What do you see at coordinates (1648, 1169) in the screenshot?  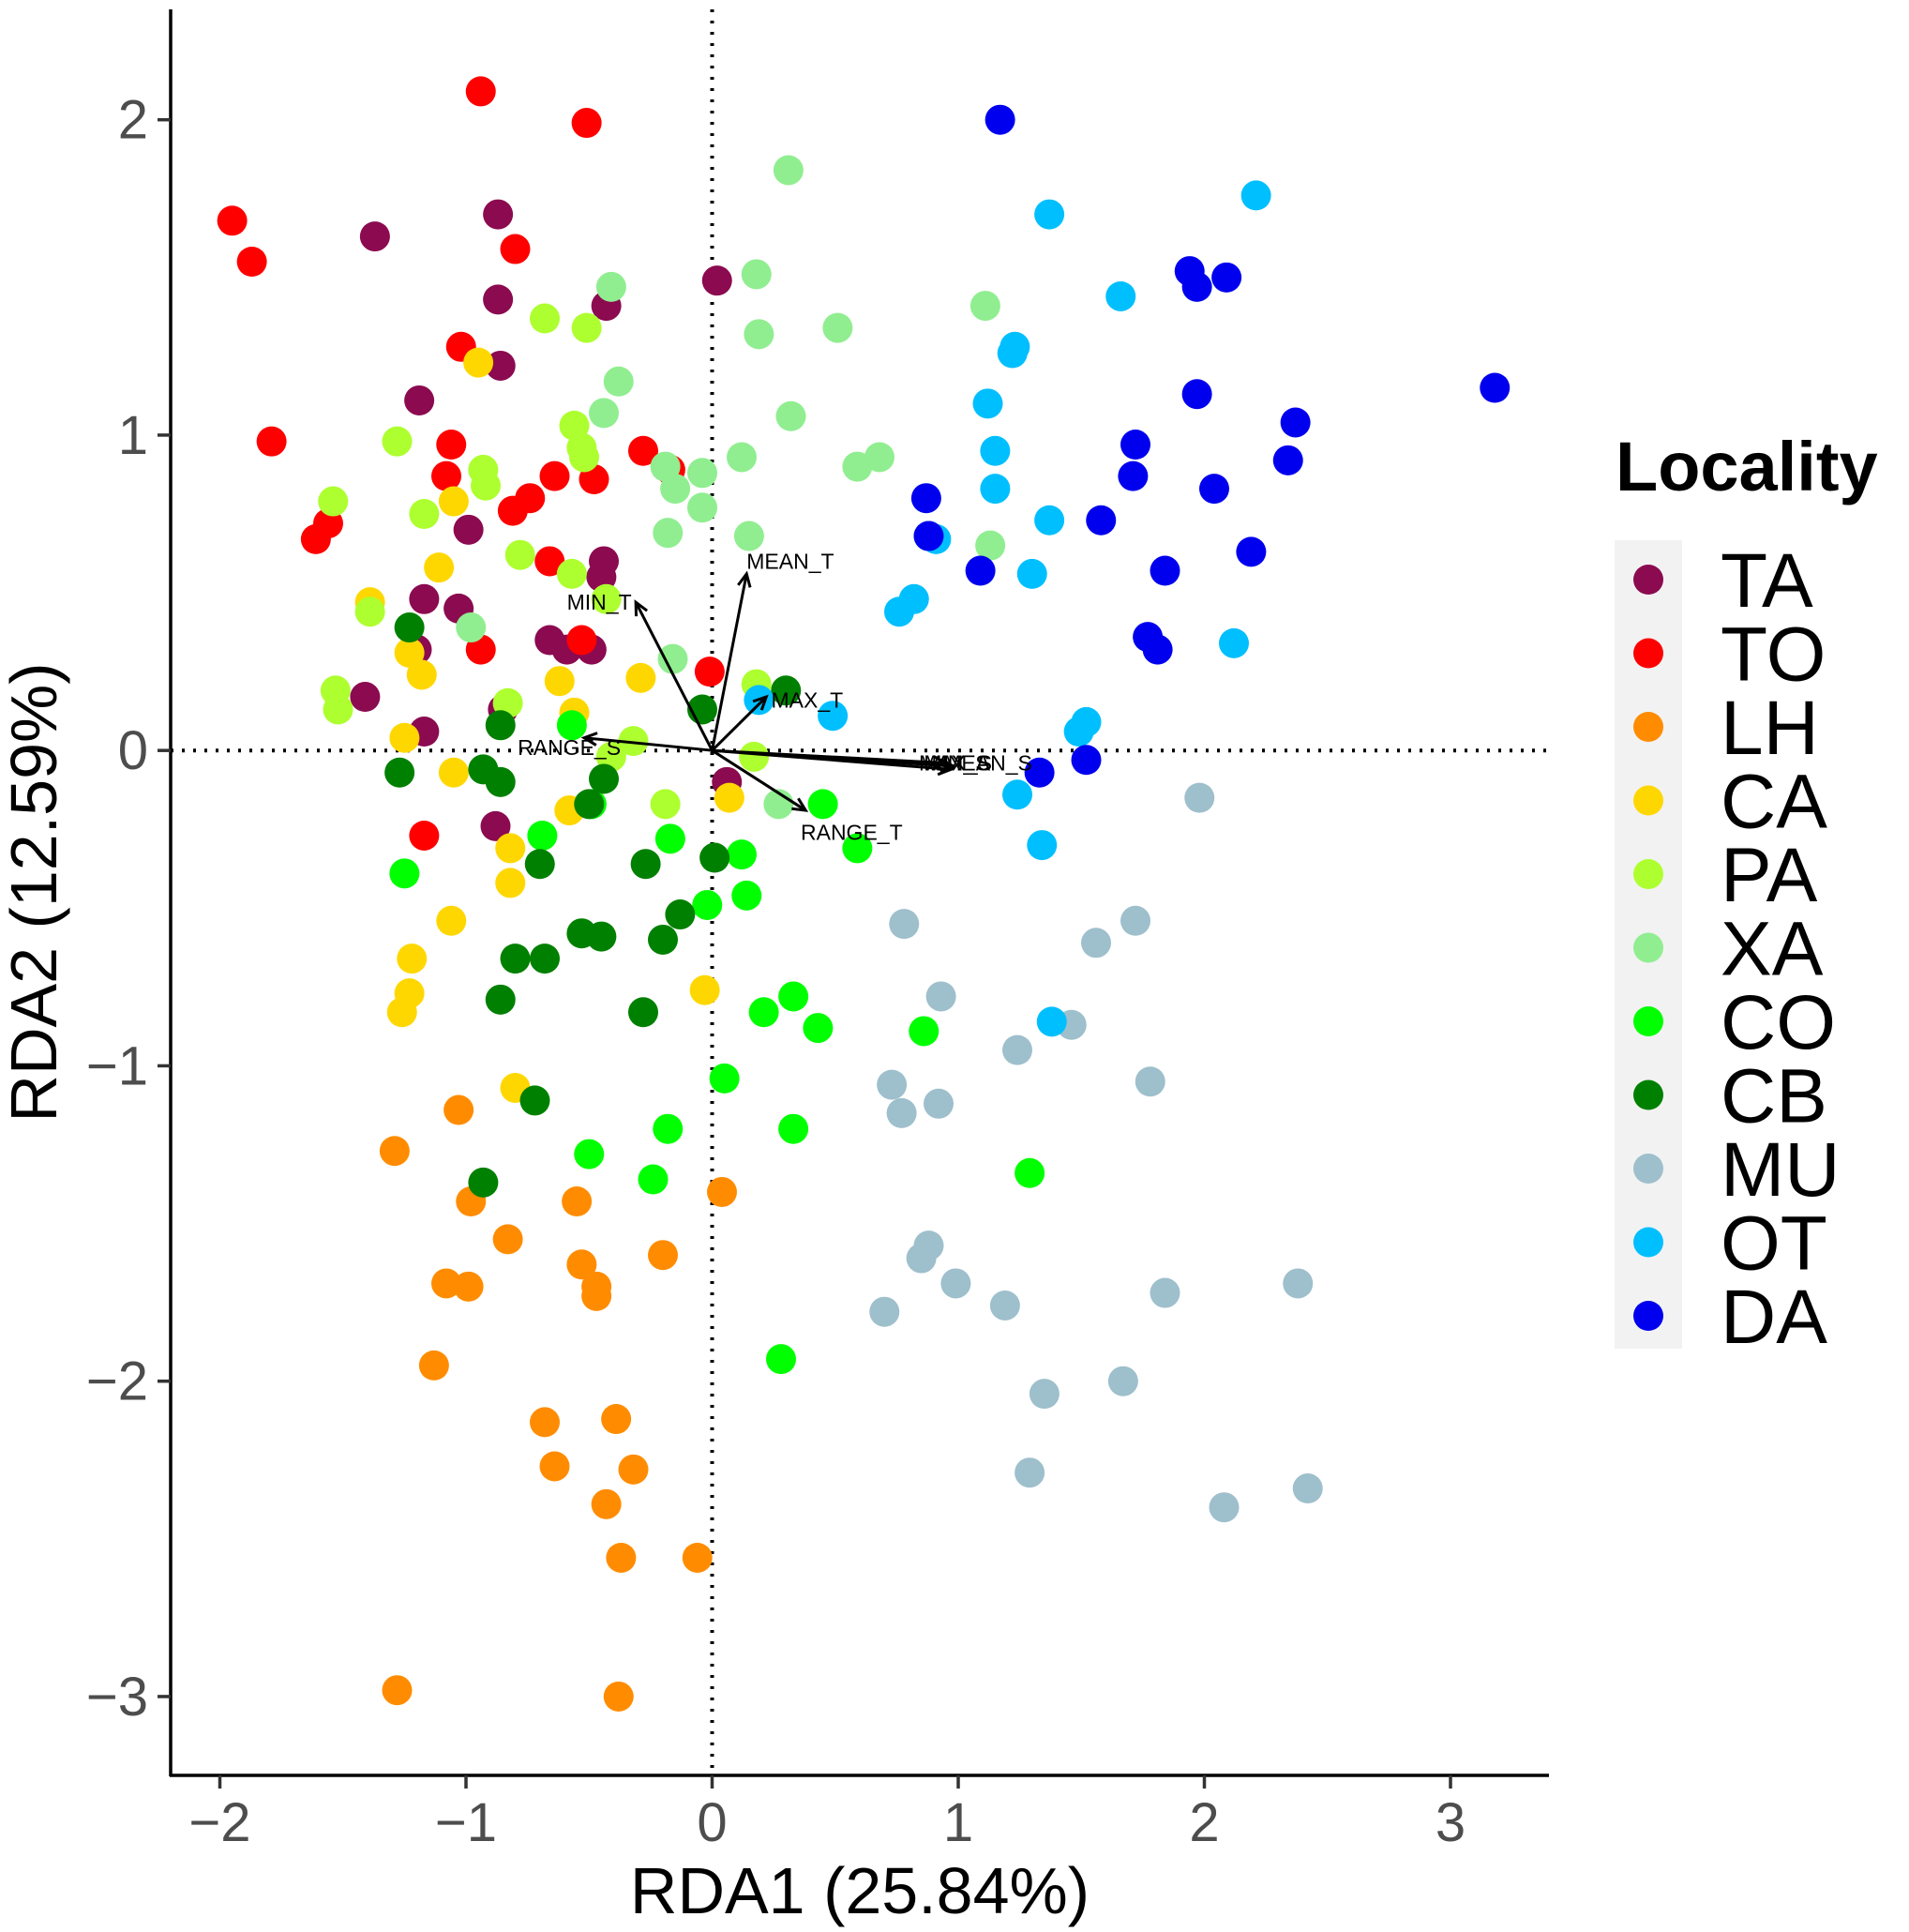 I see `legend-key-mu` at bounding box center [1648, 1169].